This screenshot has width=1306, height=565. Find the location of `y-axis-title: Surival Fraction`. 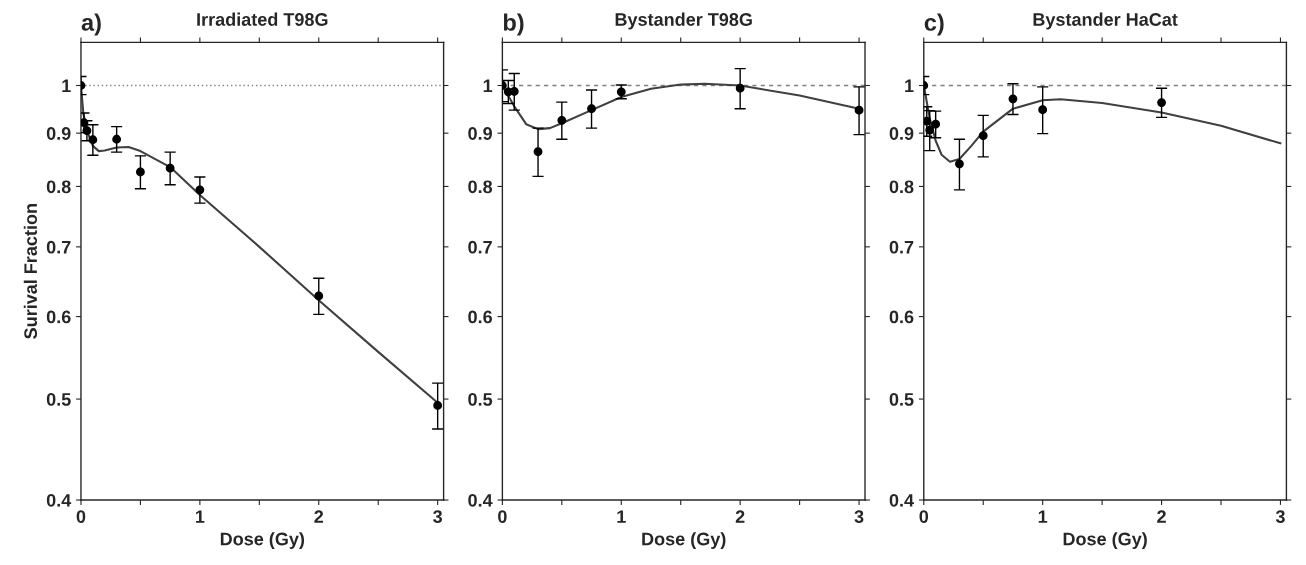

y-axis-title: Surival Fraction is located at coordinates (30, 271).